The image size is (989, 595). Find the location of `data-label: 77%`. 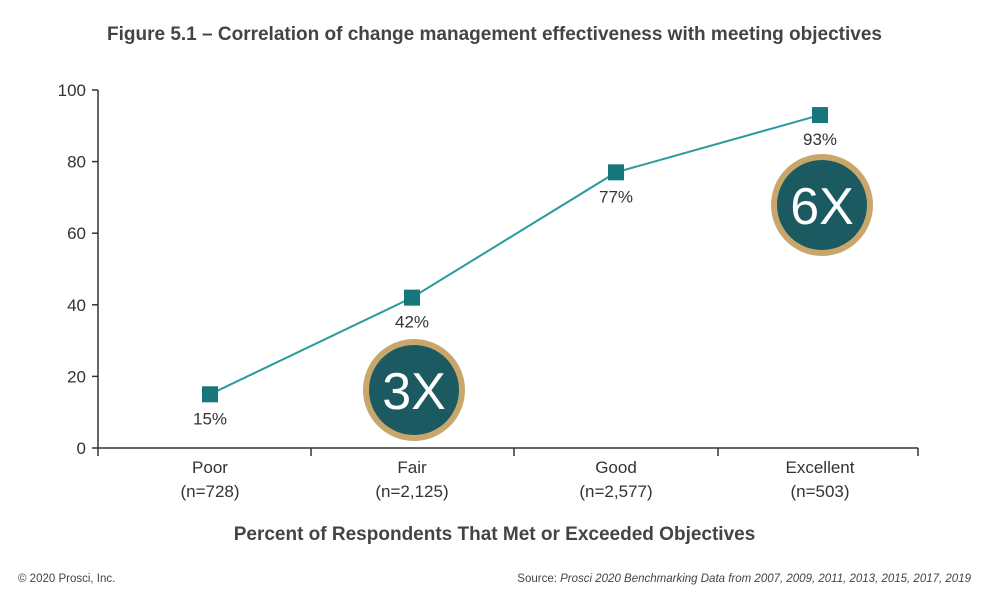

data-label: 77% is located at coordinates (616, 196).